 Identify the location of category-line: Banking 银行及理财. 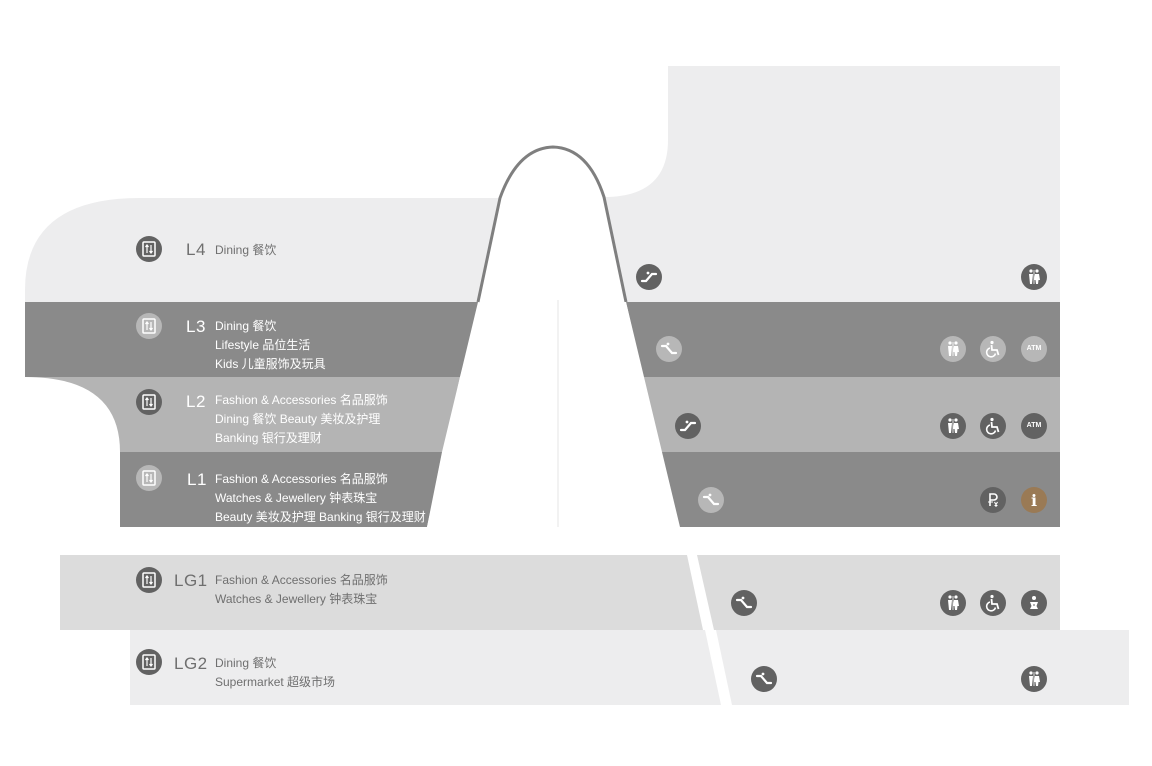
(268, 438).